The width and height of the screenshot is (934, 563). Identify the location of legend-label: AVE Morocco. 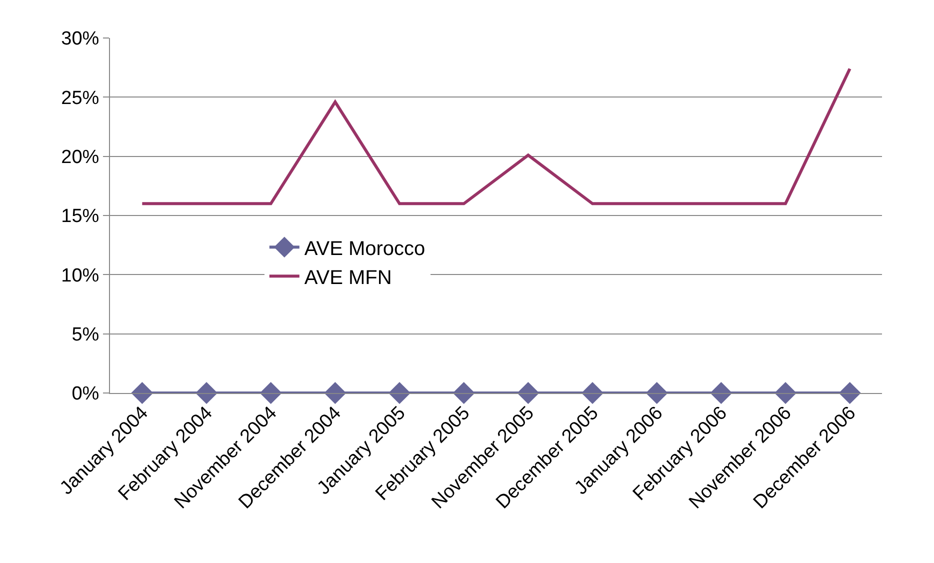
(365, 249).